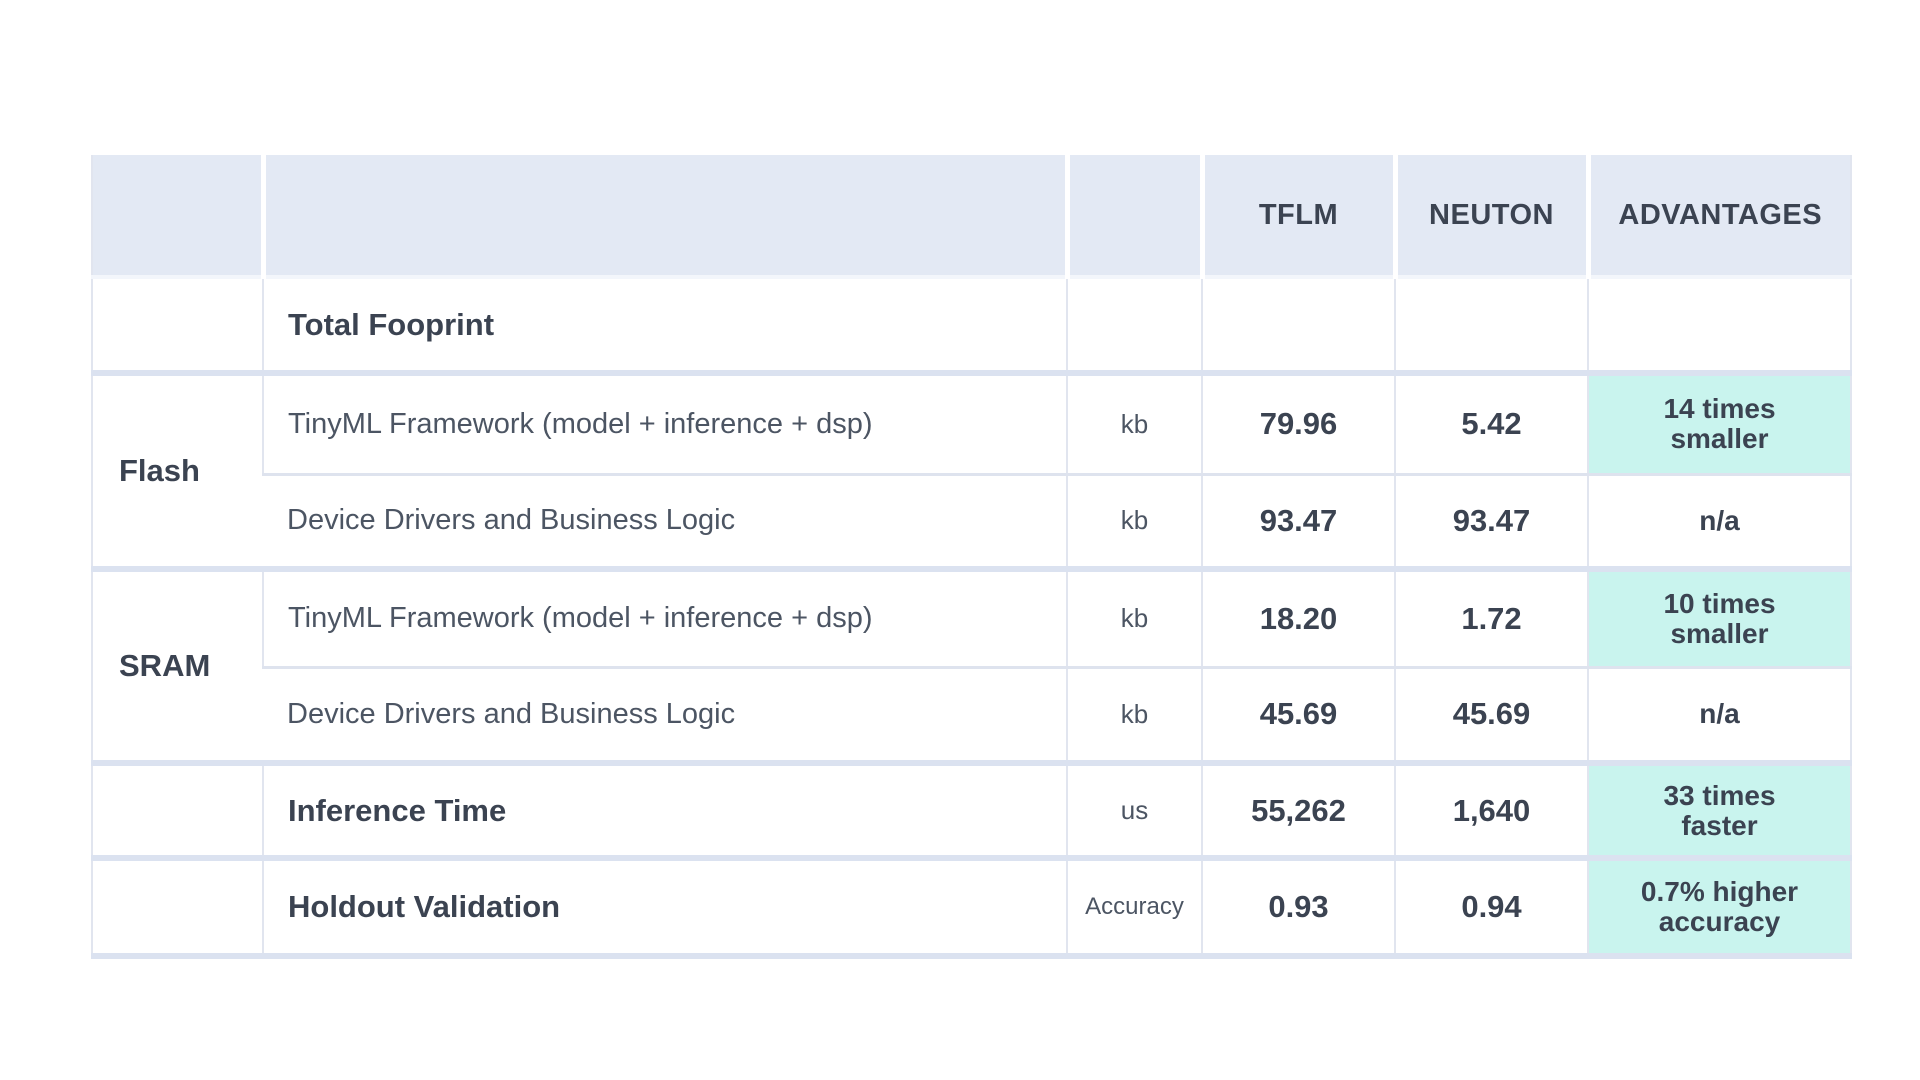 This screenshot has height=1080, width=1920. I want to click on cell-sram-framework-advantage: 10 times smaller, so click(1719, 616).